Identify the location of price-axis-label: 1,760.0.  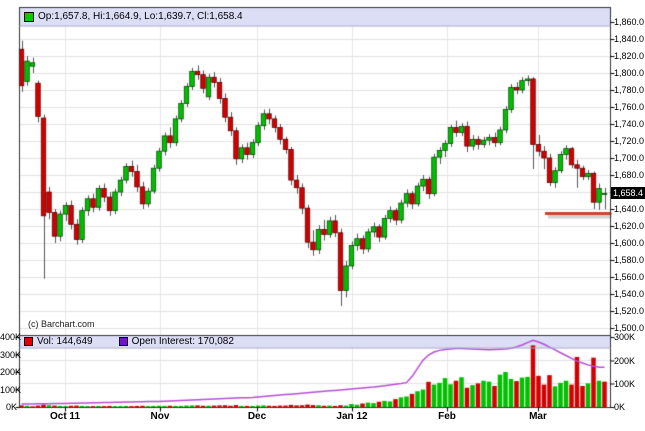
(629, 107).